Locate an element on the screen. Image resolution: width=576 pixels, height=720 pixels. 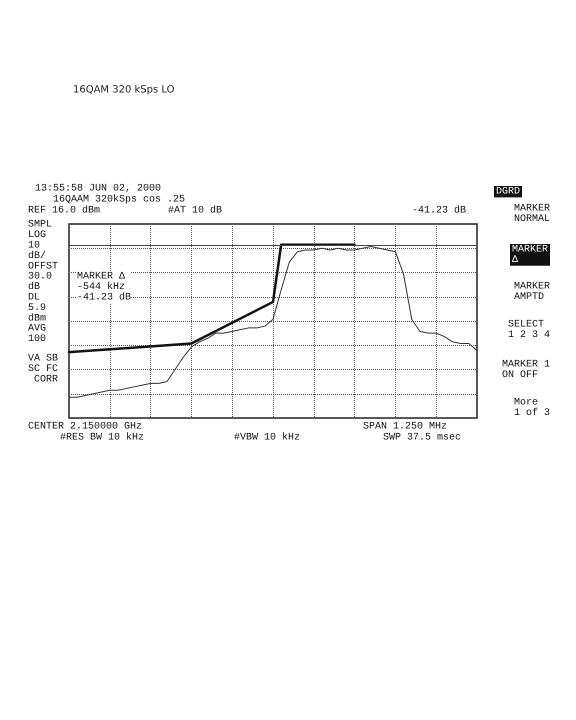
text: CENTER 2.150000 GHz is located at coordinates (85, 427).